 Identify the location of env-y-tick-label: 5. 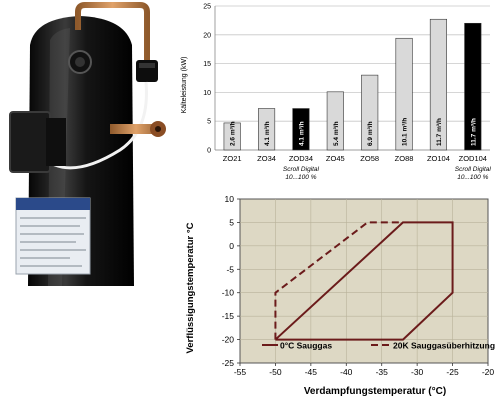
(231, 222).